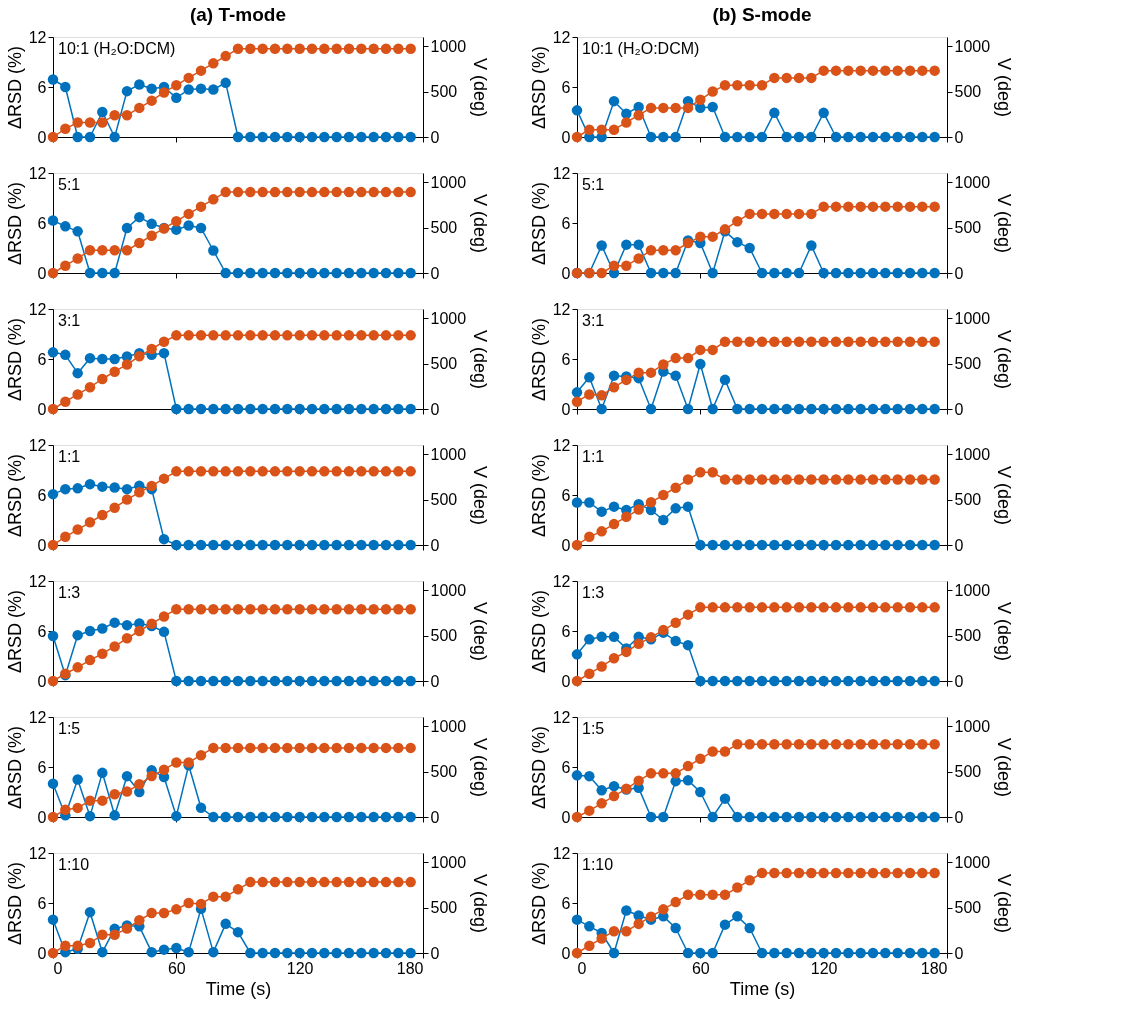 The height and width of the screenshot is (1030, 1148). I want to click on annotation: 1:10, so click(598, 864).